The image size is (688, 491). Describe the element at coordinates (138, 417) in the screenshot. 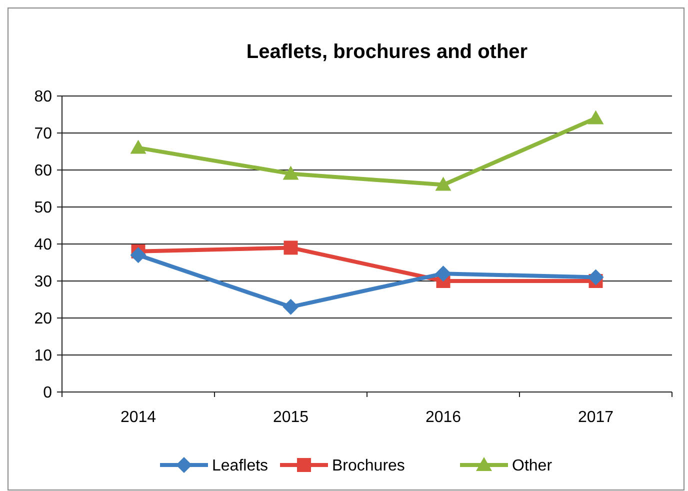

I see `x-tick-label: 2014` at that location.